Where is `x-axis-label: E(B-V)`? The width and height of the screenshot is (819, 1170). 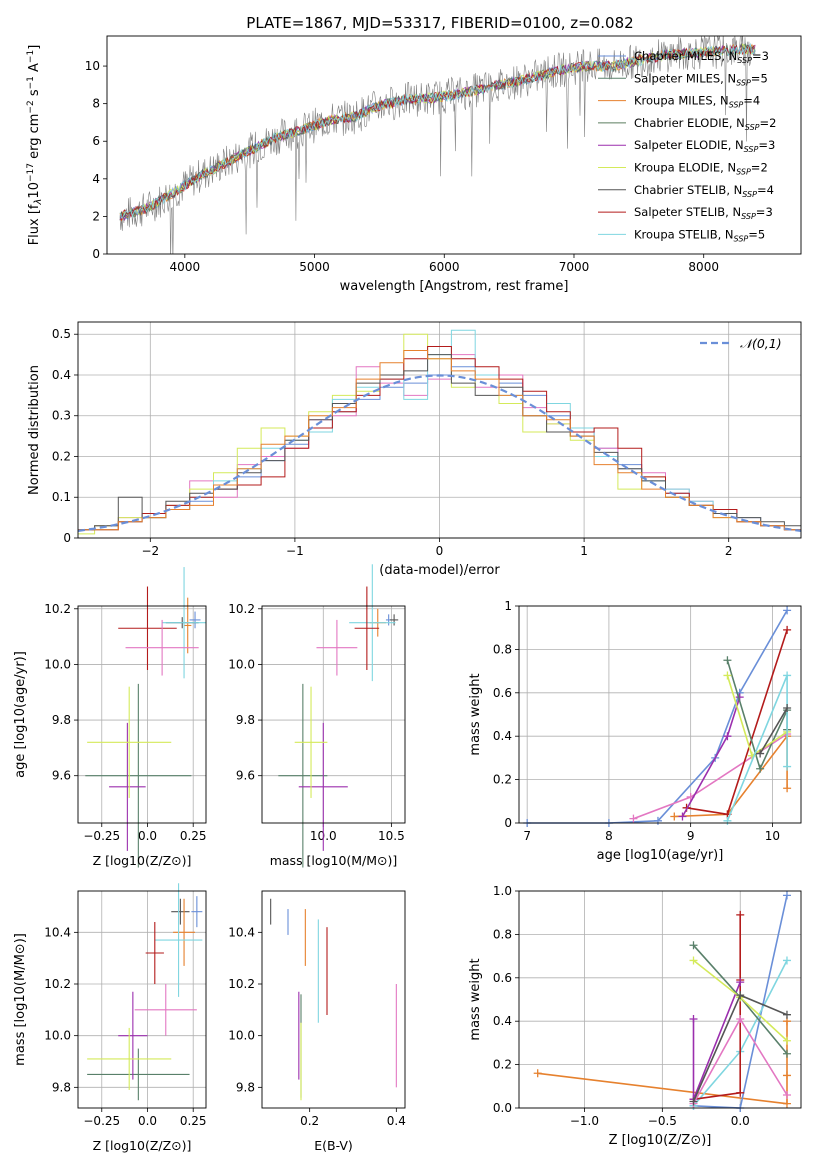 x-axis-label: E(B-V) is located at coordinates (333, 1145).